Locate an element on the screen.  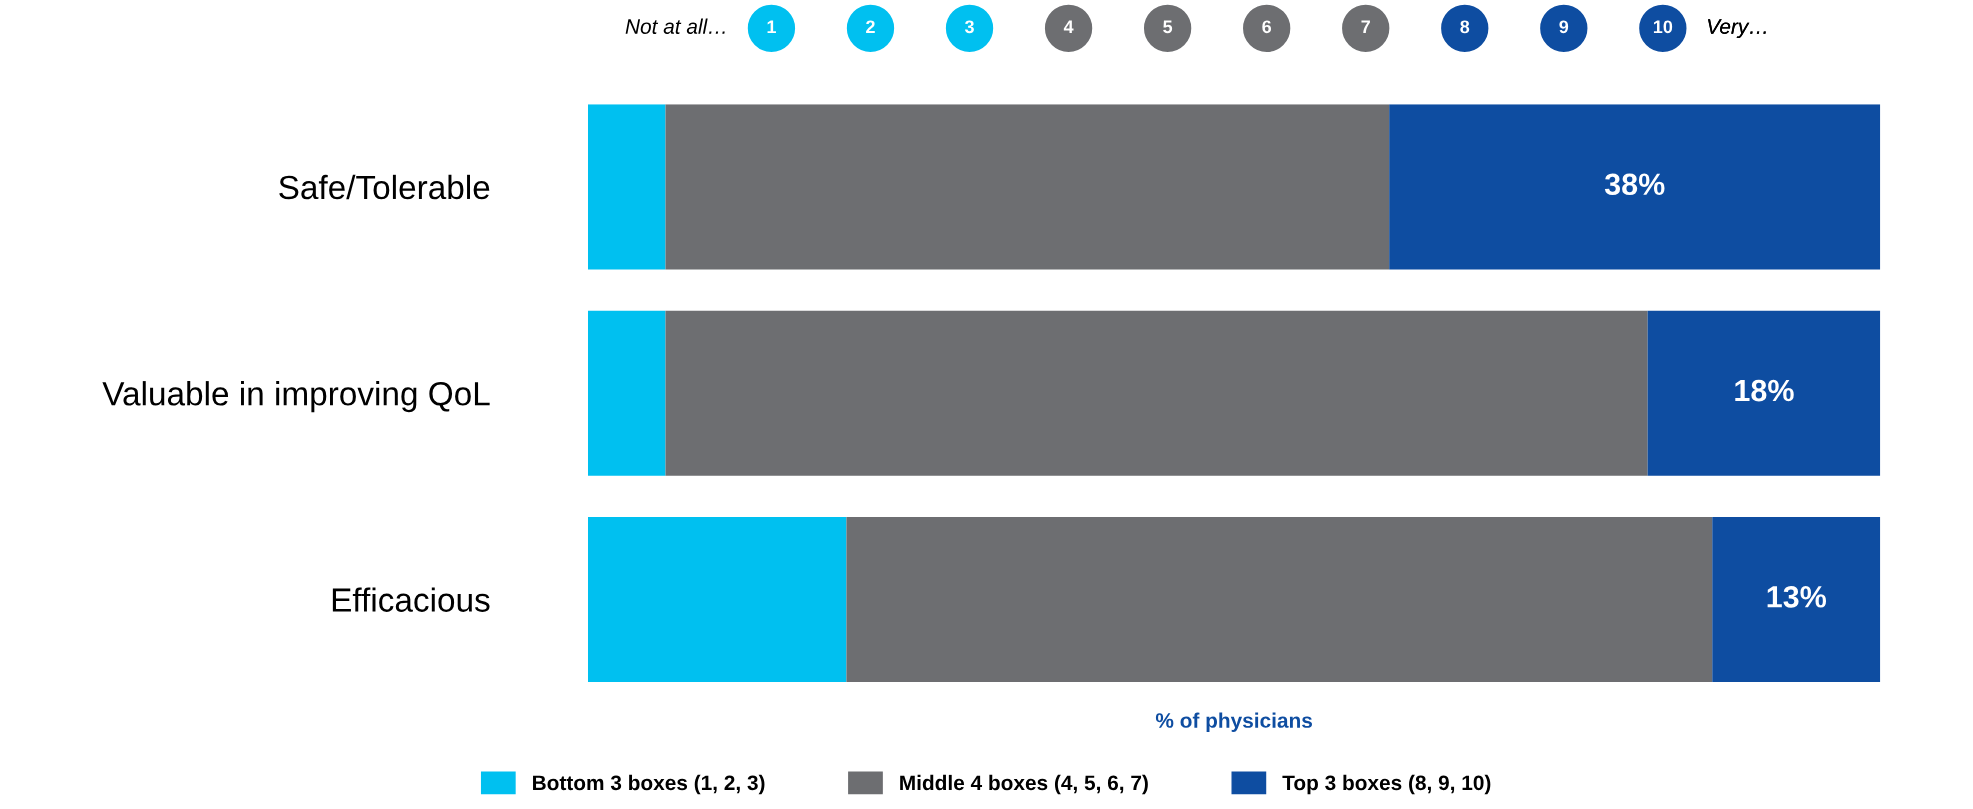
text: 2 is located at coordinates (870, 26).